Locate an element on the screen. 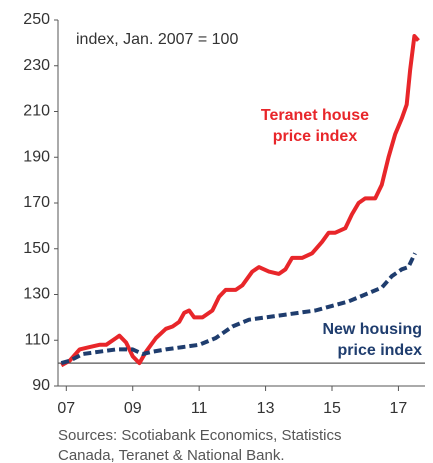  y-tick-label: 110 is located at coordinates (37, 339).